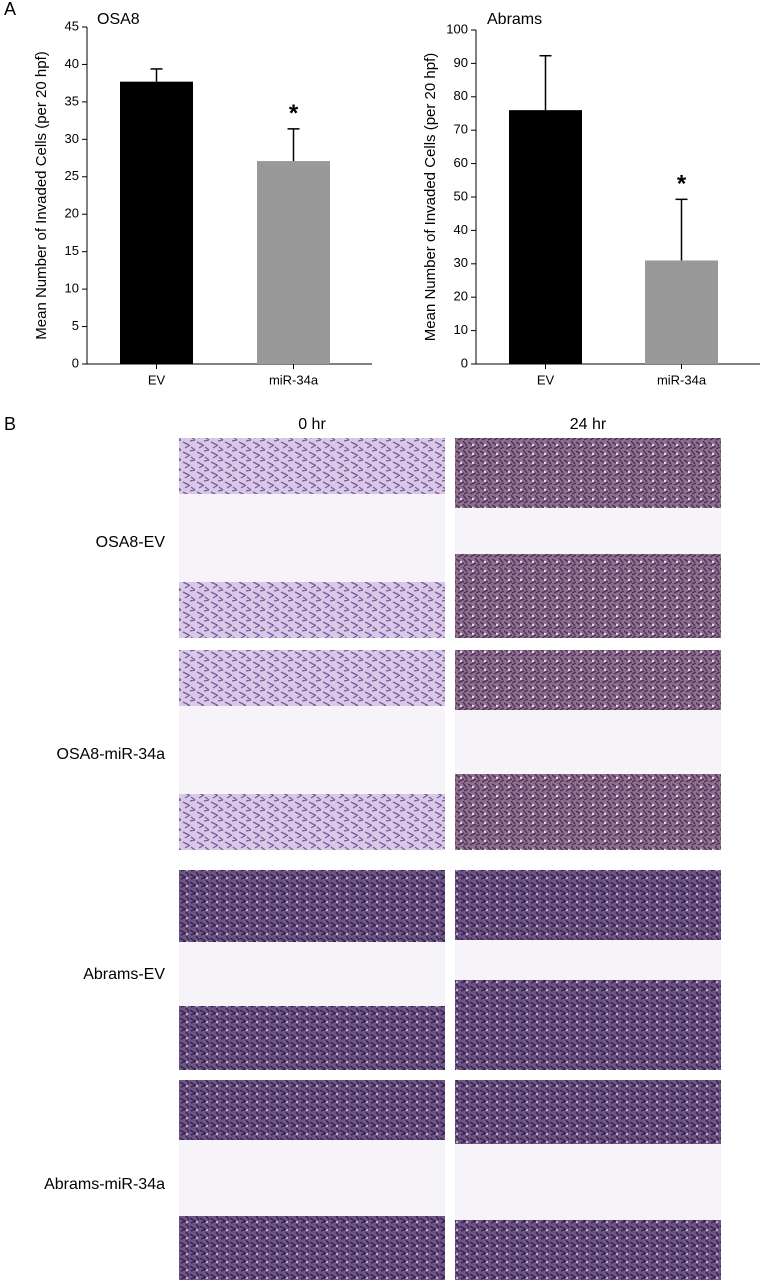  Describe the element at coordinates (124, 974) in the screenshot. I see `row-label: Abrams-EV` at that location.